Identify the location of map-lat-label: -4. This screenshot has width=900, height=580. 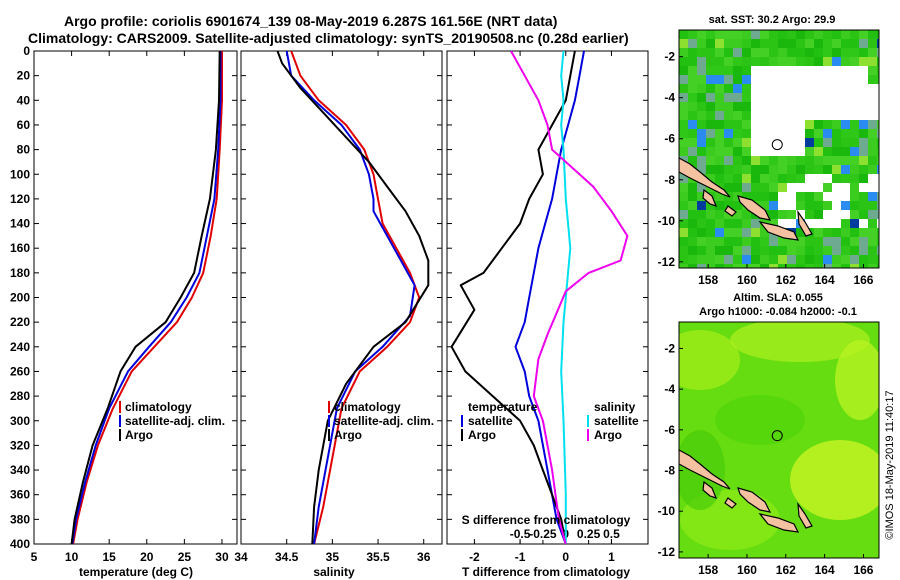
(669, 389).